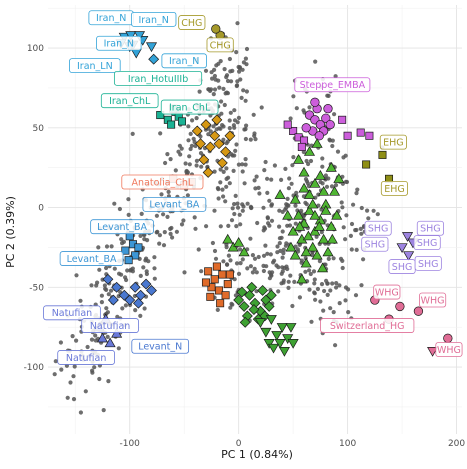  Describe the element at coordinates (402, 267) in the screenshot. I see `group-label-text: SHG` at that location.